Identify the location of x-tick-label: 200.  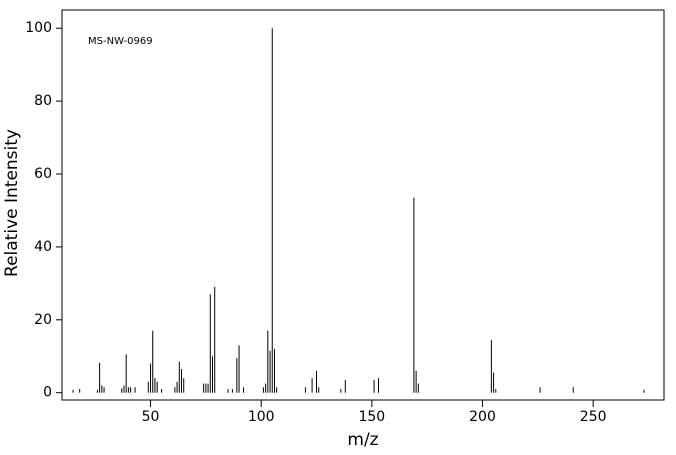
(482, 417).